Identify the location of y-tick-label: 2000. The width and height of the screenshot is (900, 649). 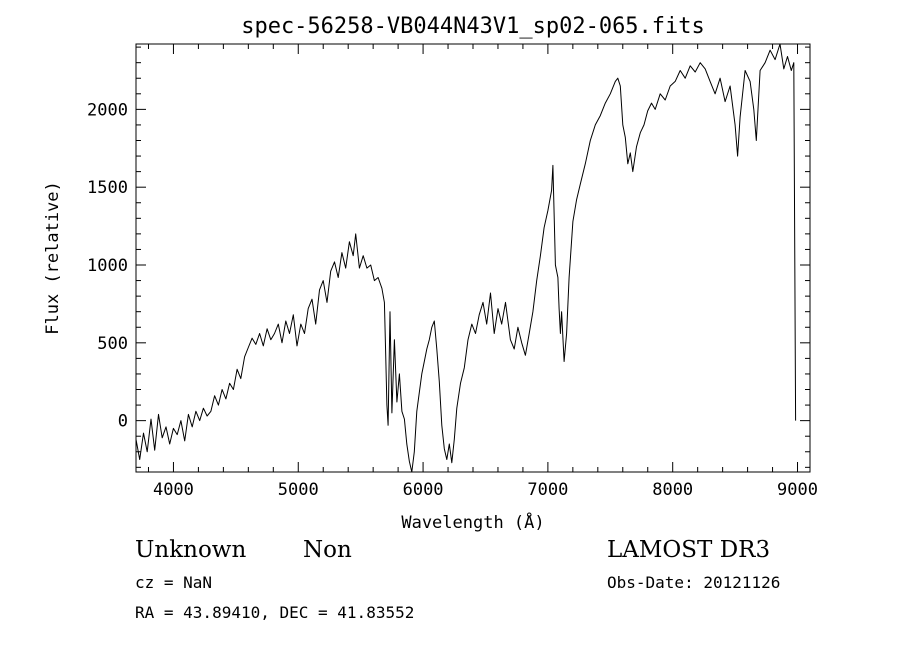
(107, 110).